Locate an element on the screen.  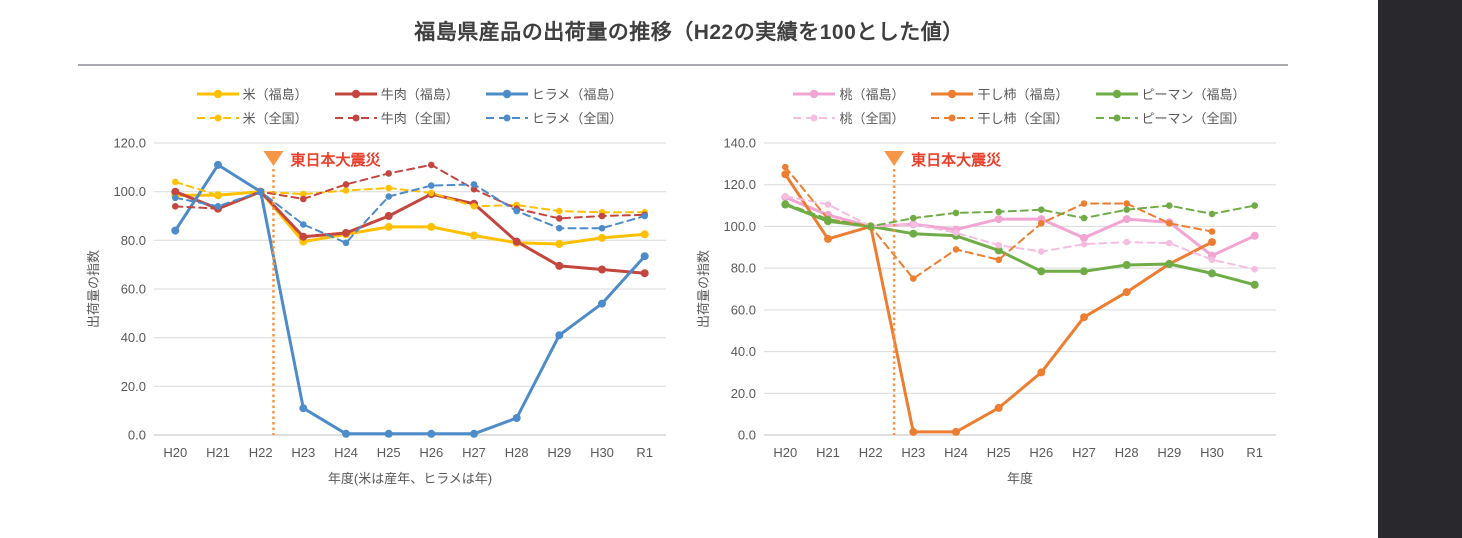
legend-item-ピーマン（全国）: ピーマン（全国） is located at coordinates (1170, 117).